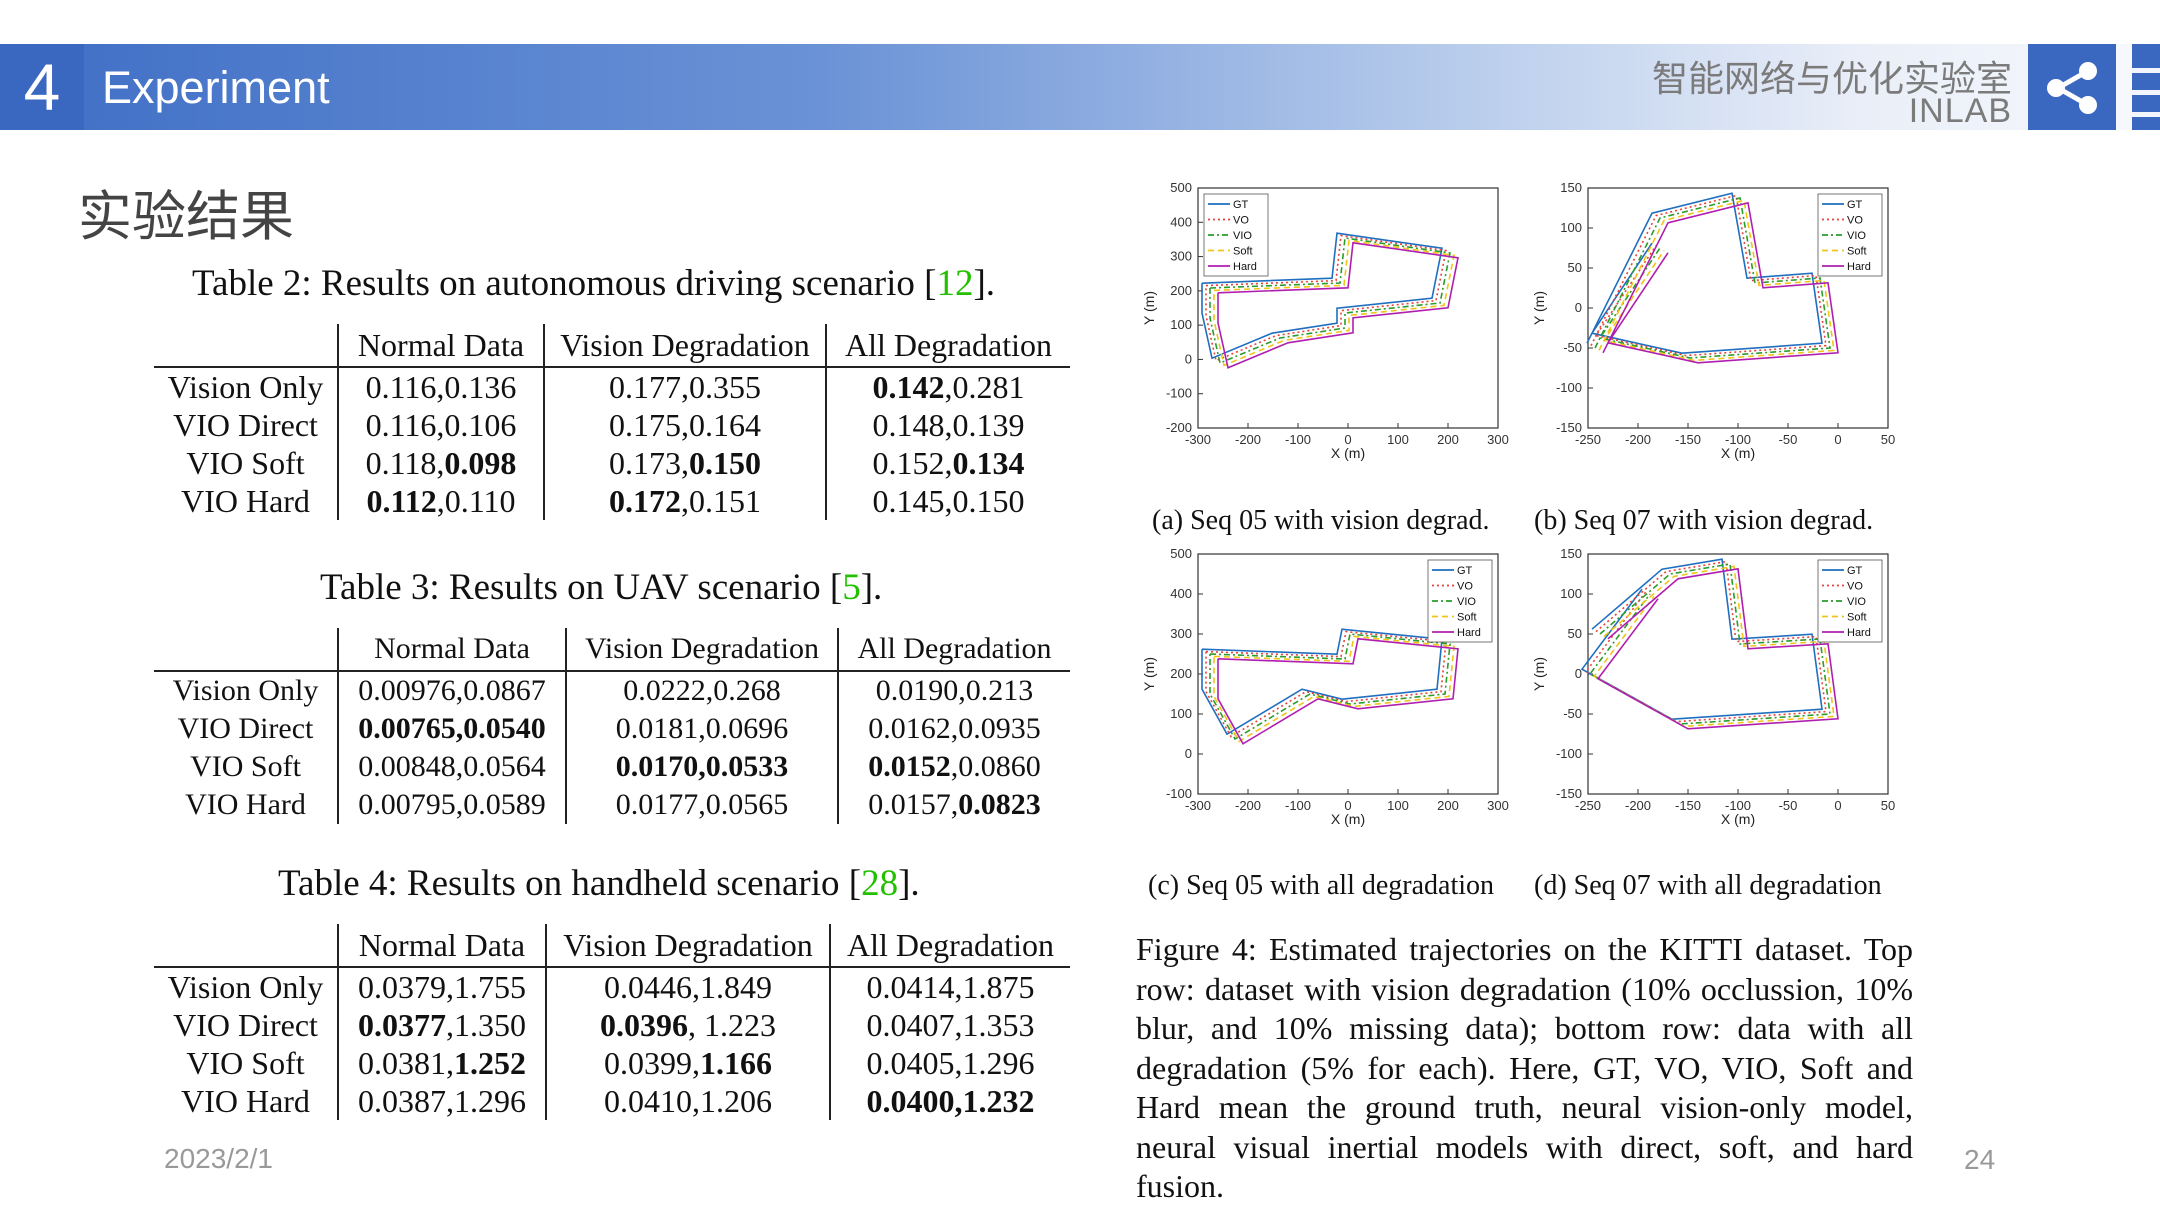 This screenshot has width=2160, height=1215. I want to click on table-cell: 0.112,0.110, so click(440, 501).